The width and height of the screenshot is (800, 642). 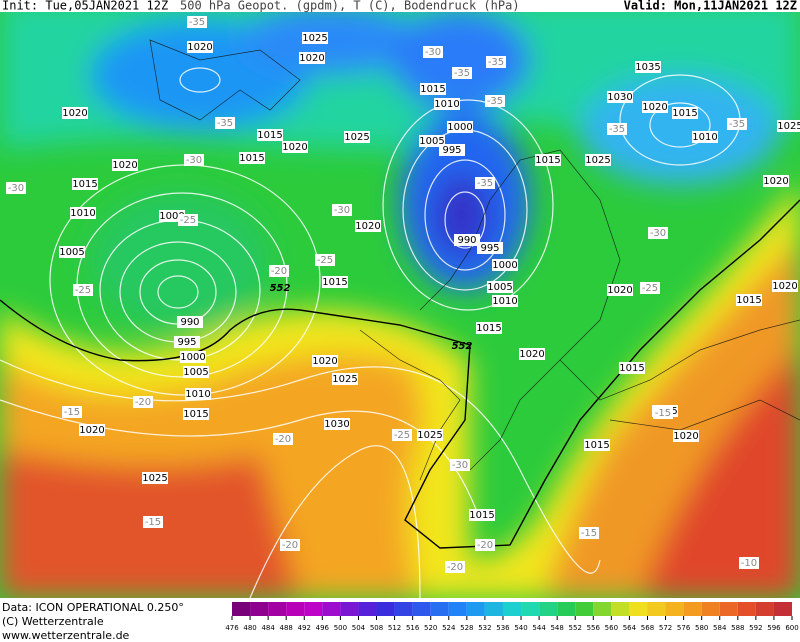 What do you see at coordinates (720, 628) in the screenshot?
I see `colorbar-tick-label: 584` at bounding box center [720, 628].